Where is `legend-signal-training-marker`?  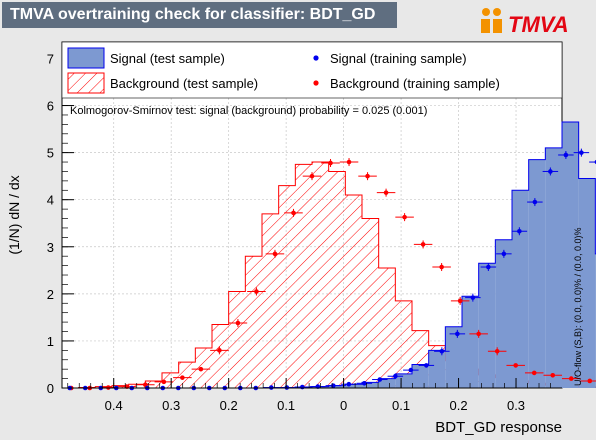
legend-signal-training-marker is located at coordinates (316, 58).